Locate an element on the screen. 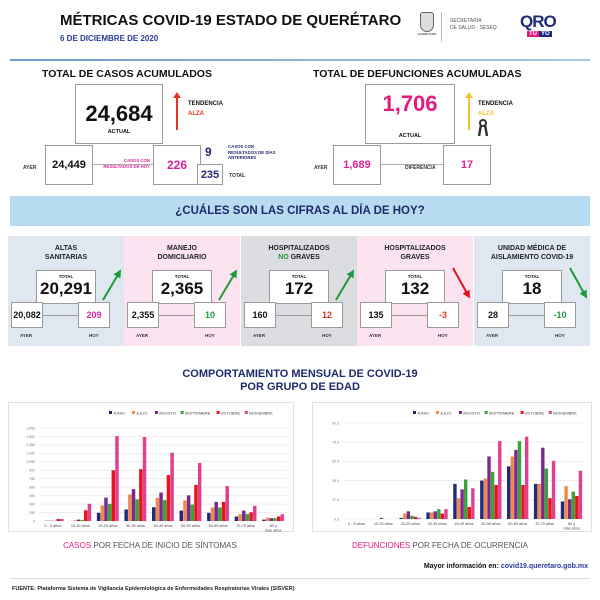 This screenshot has width=600, height=600. legend-label: JULIO is located at coordinates (445, 413).